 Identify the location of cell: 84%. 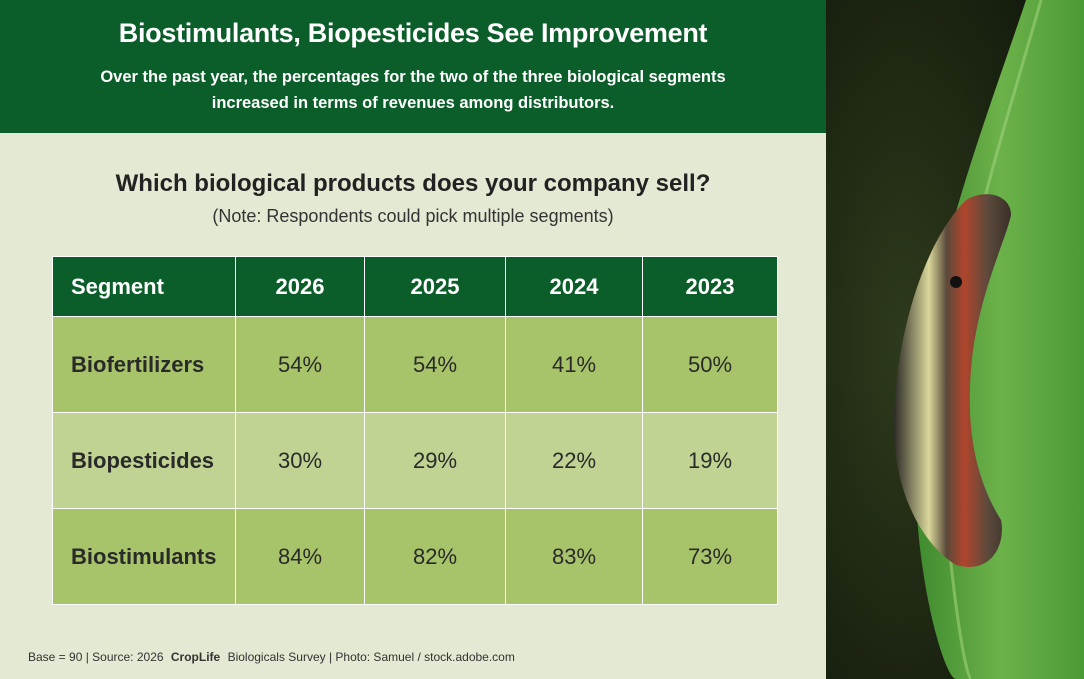
(300, 556).